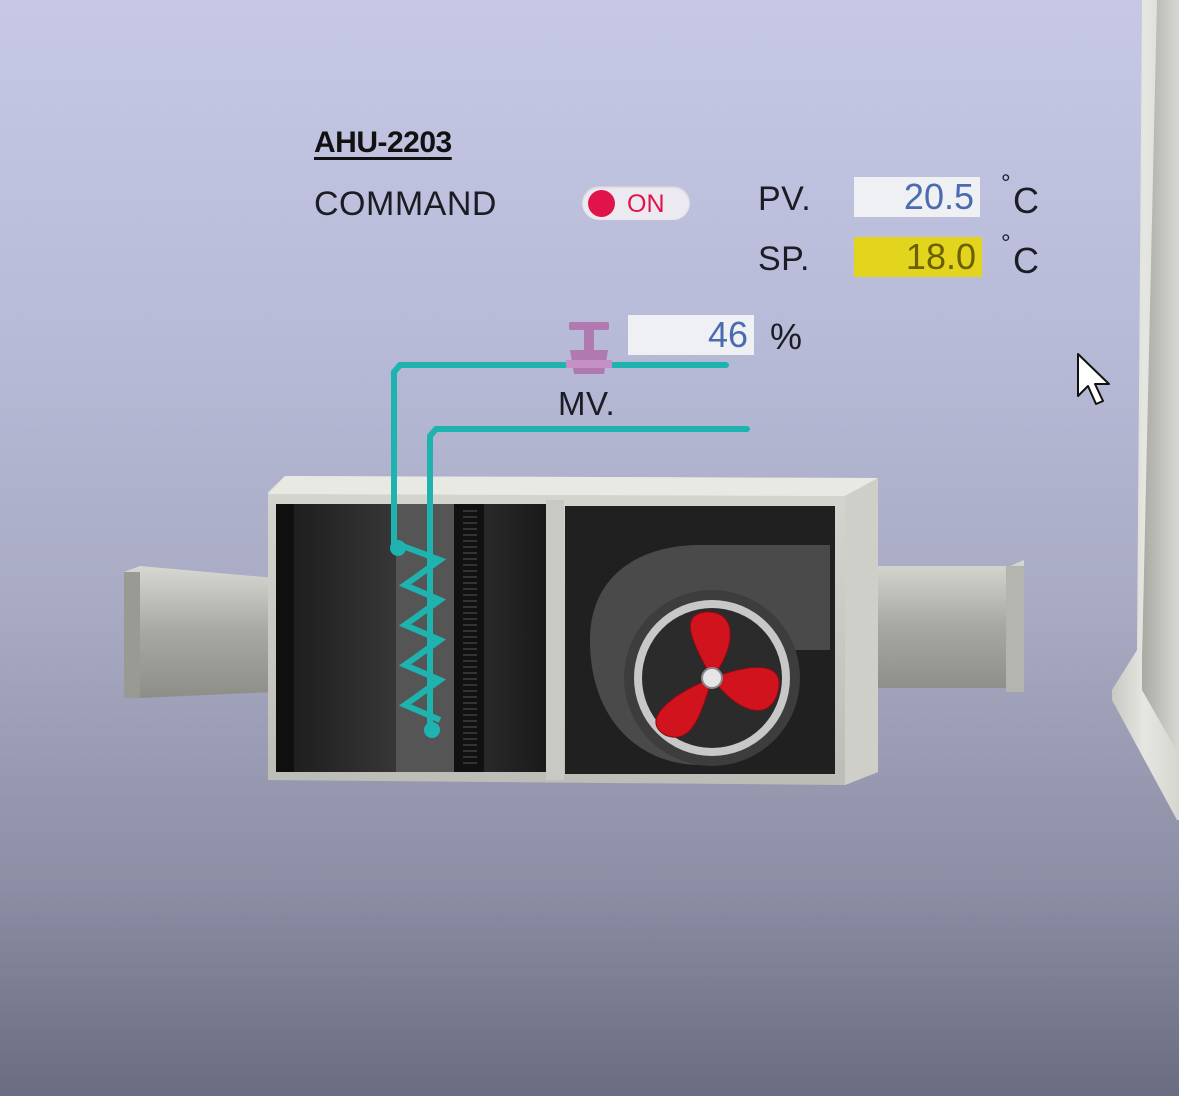  What do you see at coordinates (570, 547) in the screenshot?
I see `chilled-water-pipes` at bounding box center [570, 547].